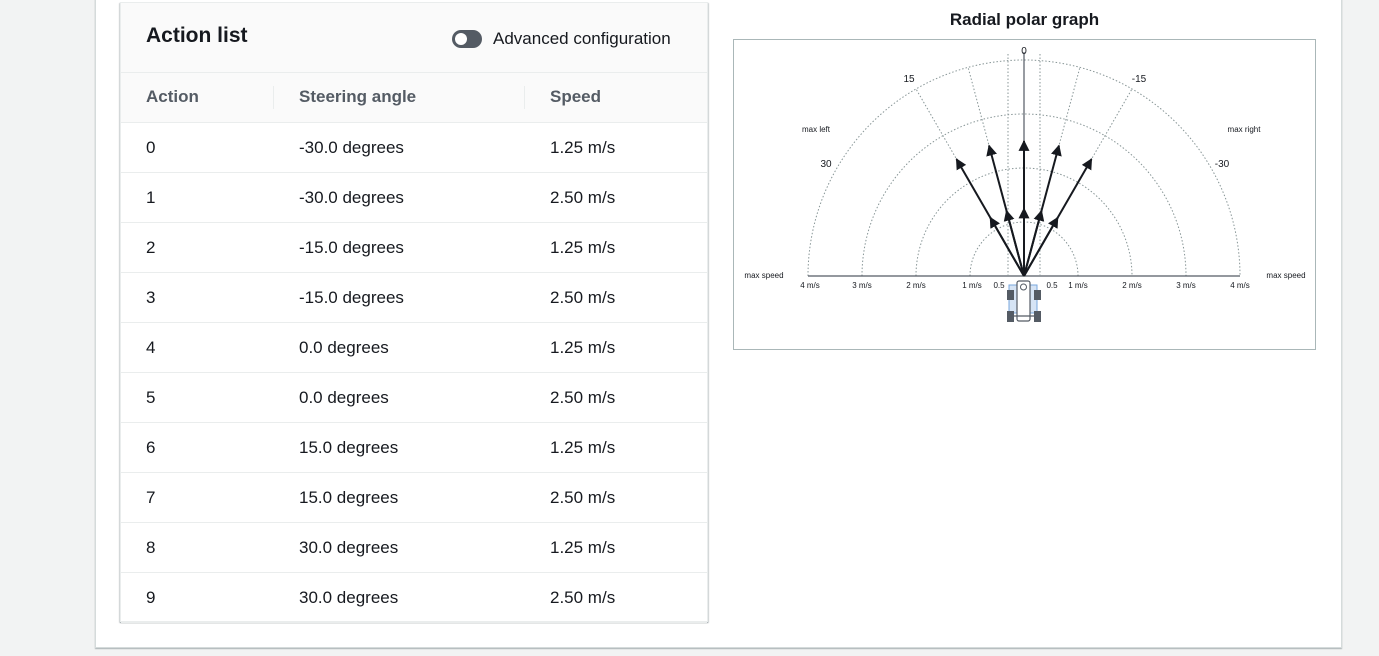  I want to click on angle-label-neg15: -15, so click(1139, 79).